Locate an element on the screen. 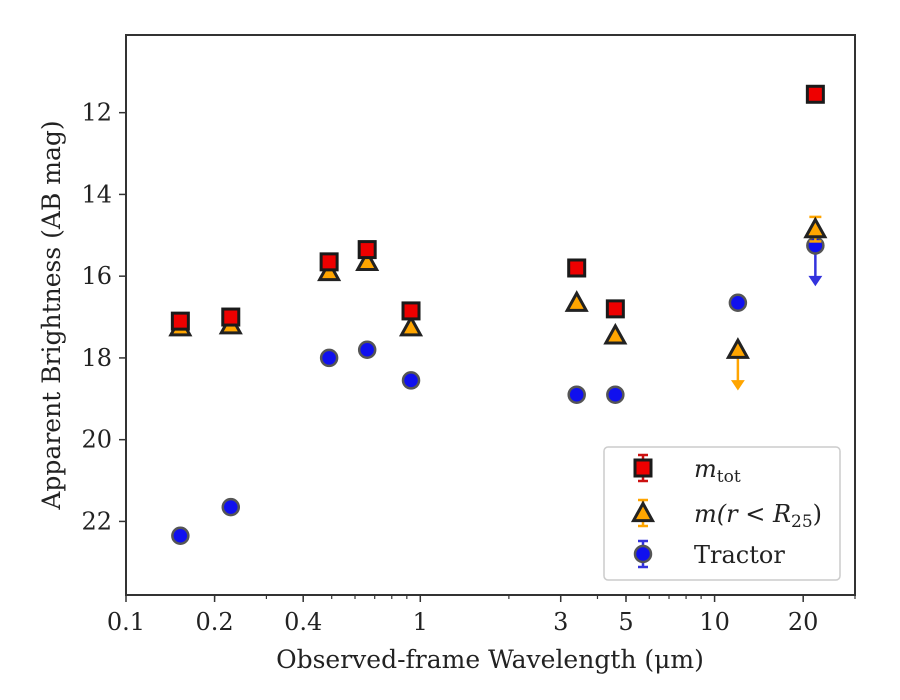 Image resolution: width=900 pixels, height=700 pixels. legend: mtot m(r < R25) Tractor is located at coordinates (722, 513).